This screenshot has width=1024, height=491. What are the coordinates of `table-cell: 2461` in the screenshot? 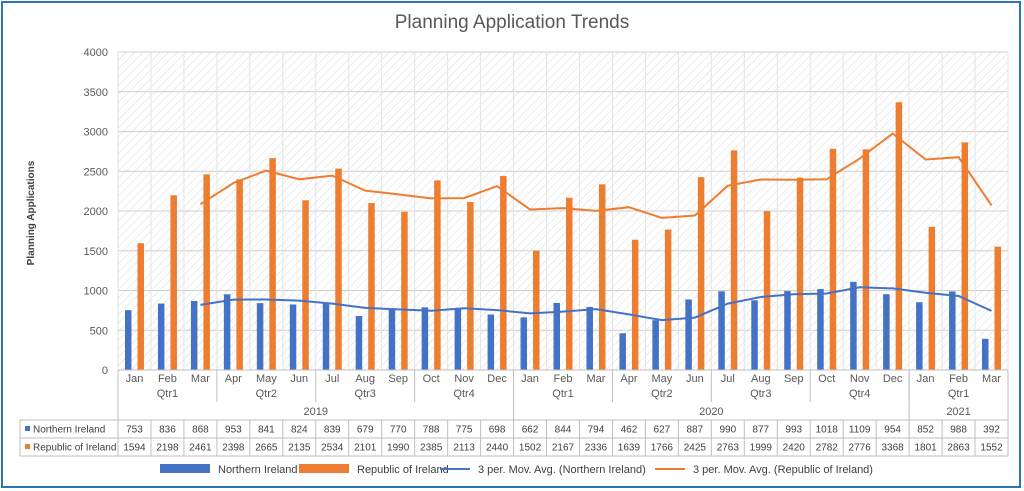 It's located at (200, 448).